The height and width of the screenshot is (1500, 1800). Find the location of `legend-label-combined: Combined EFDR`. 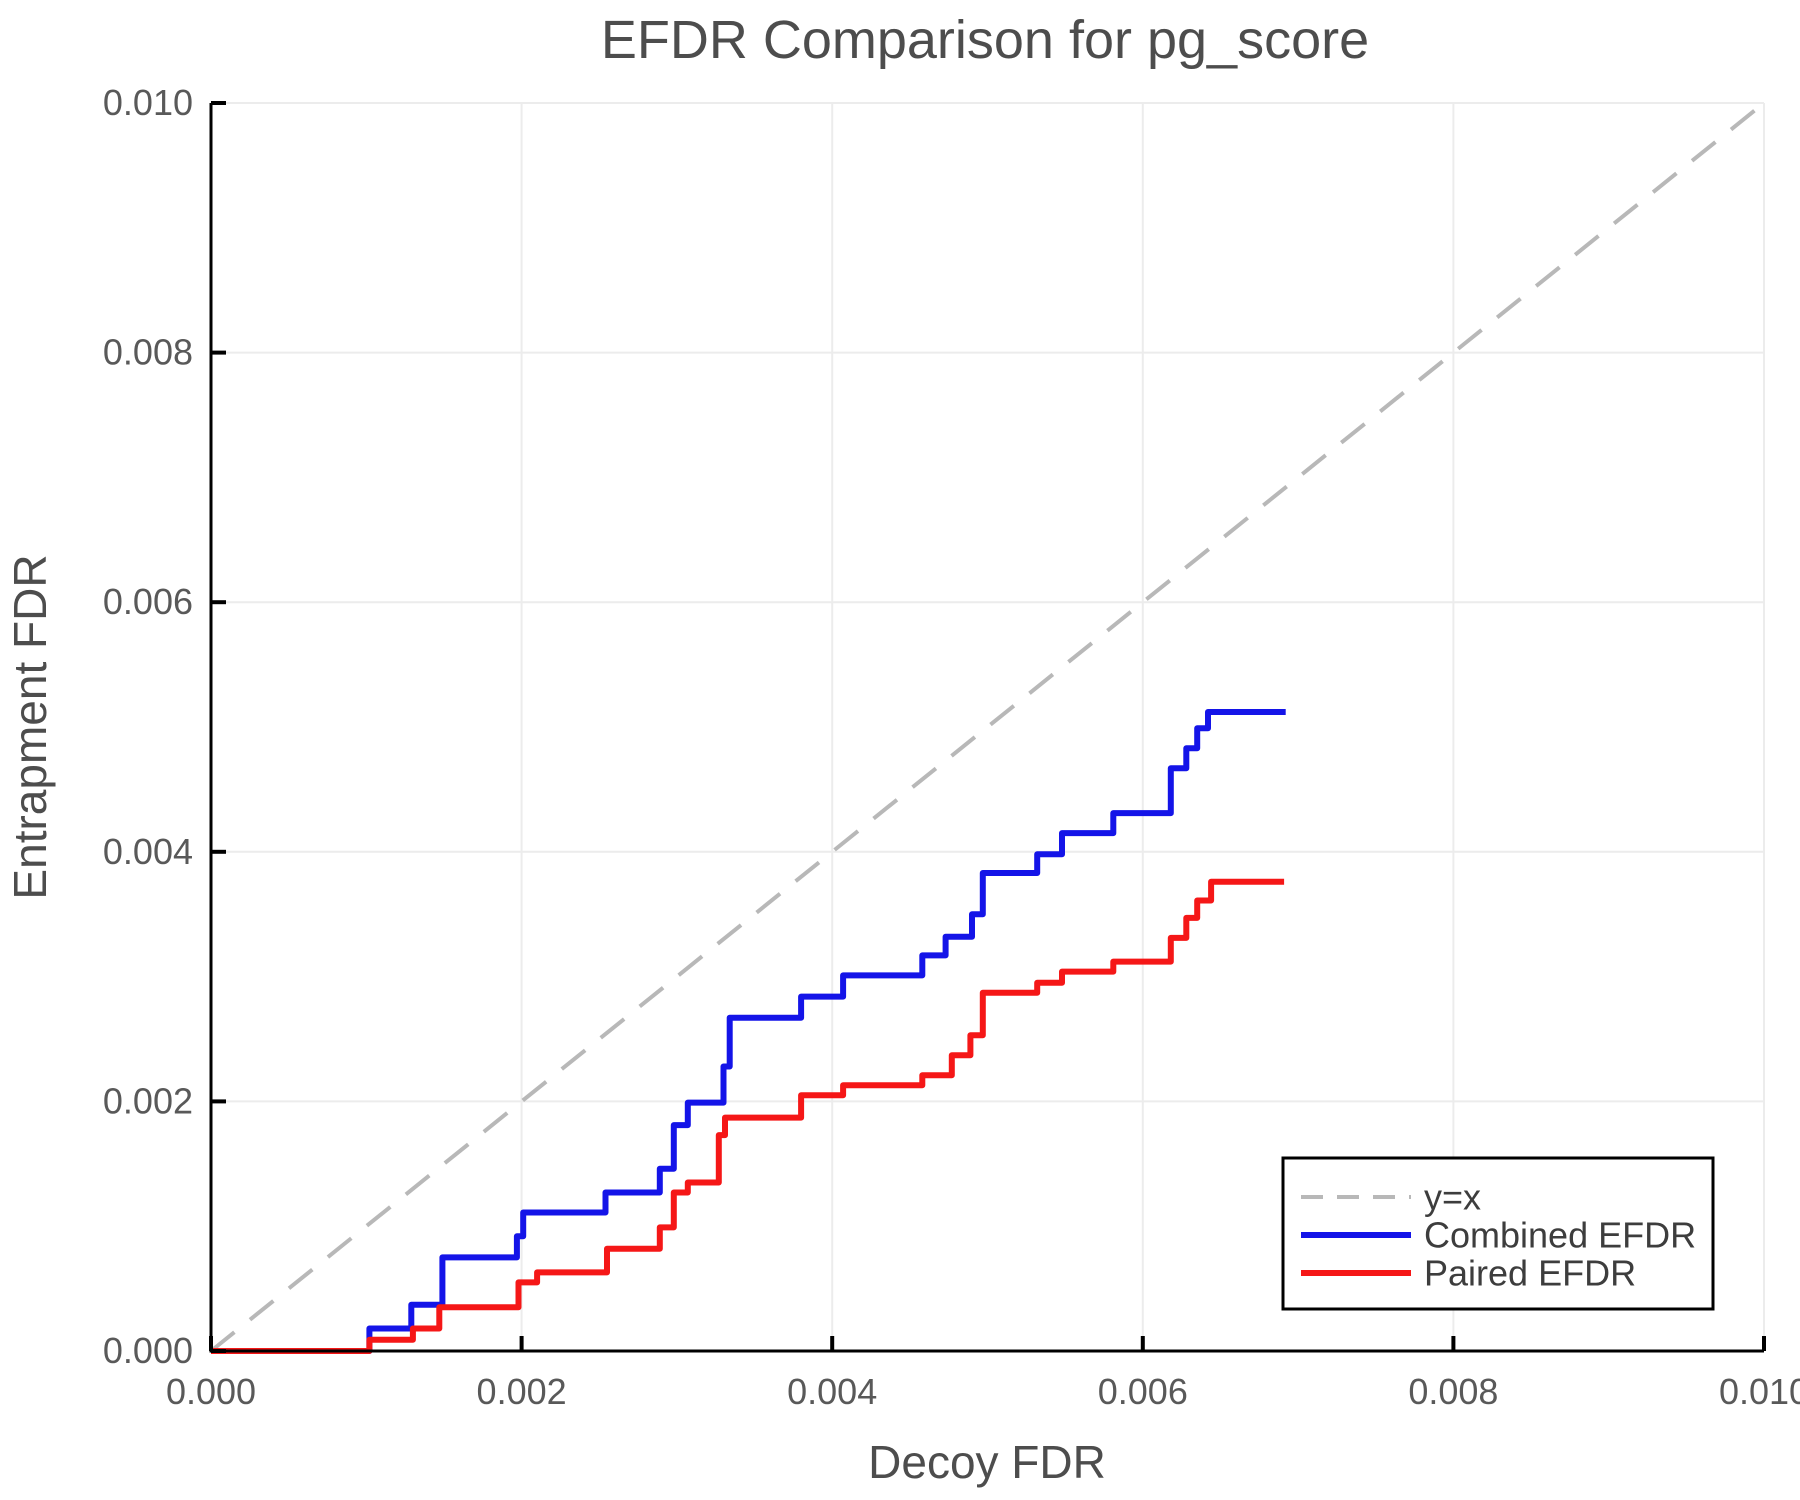

legend-label-combined: Combined EFDR is located at coordinates (1560, 1235).